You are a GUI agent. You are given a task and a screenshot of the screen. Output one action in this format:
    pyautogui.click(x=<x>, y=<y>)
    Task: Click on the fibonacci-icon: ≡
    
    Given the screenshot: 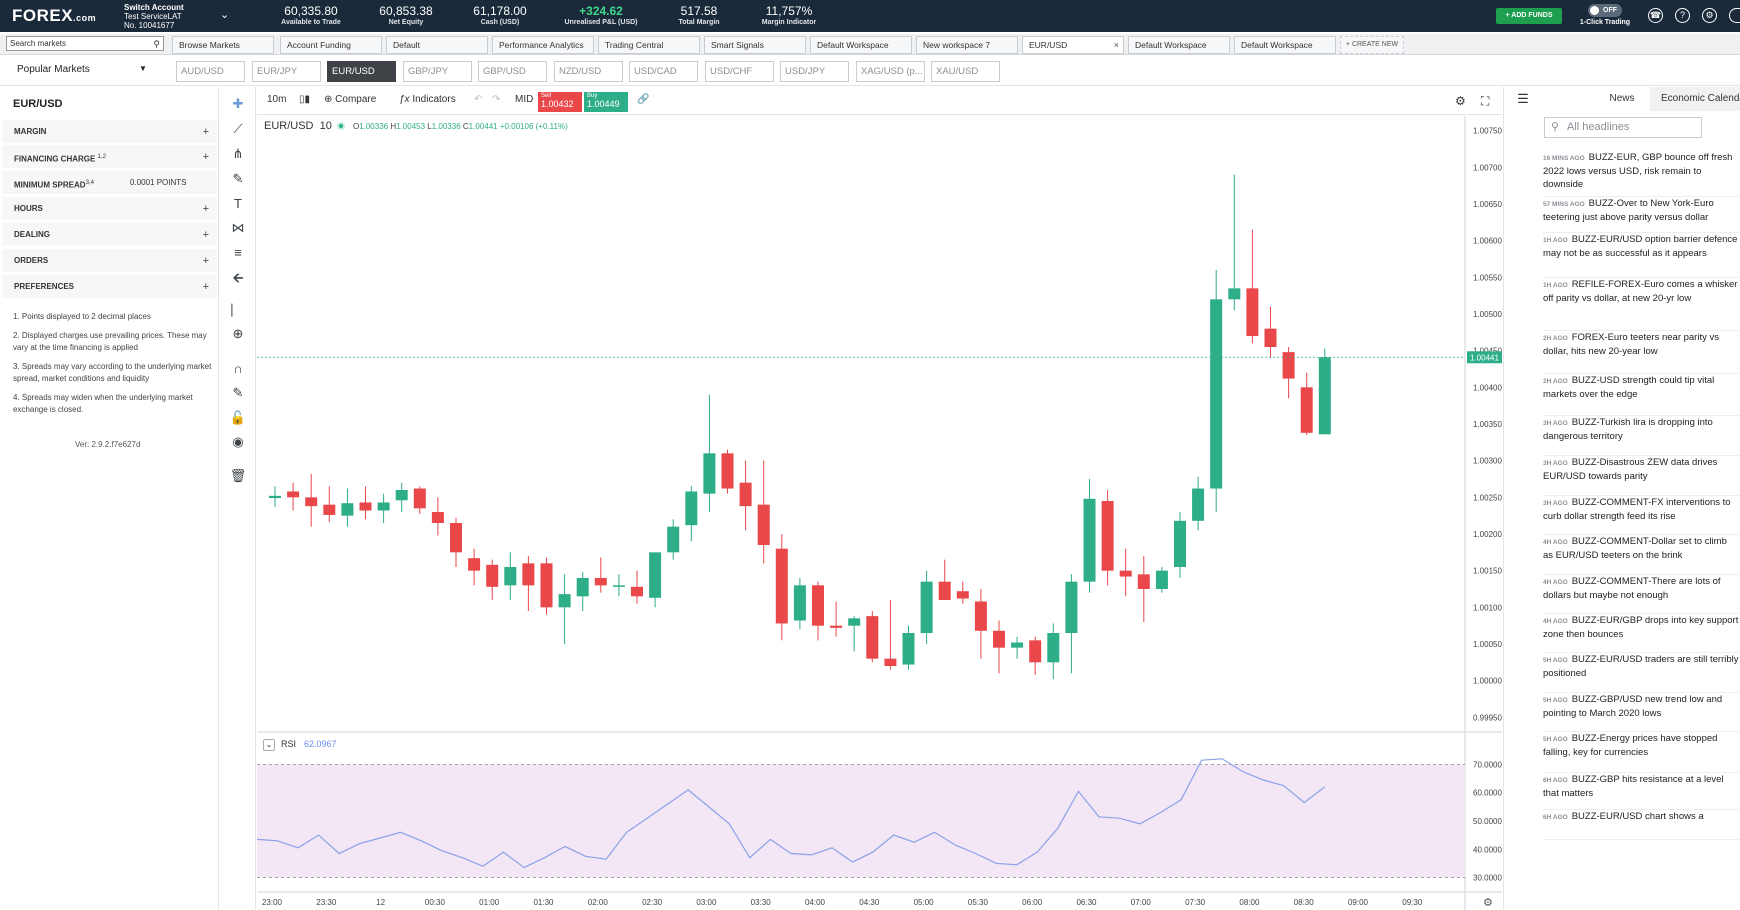 What is the action you would take?
    pyautogui.click(x=238, y=252)
    